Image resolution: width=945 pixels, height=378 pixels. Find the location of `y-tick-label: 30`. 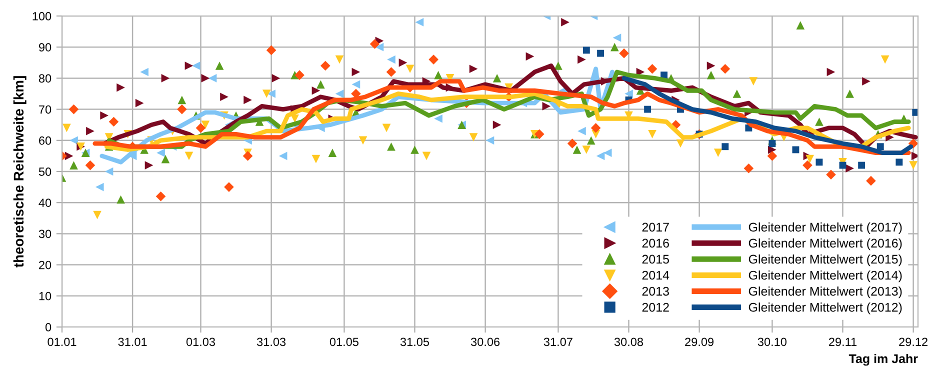

y-tick-label: 30 is located at coordinates (45, 234).